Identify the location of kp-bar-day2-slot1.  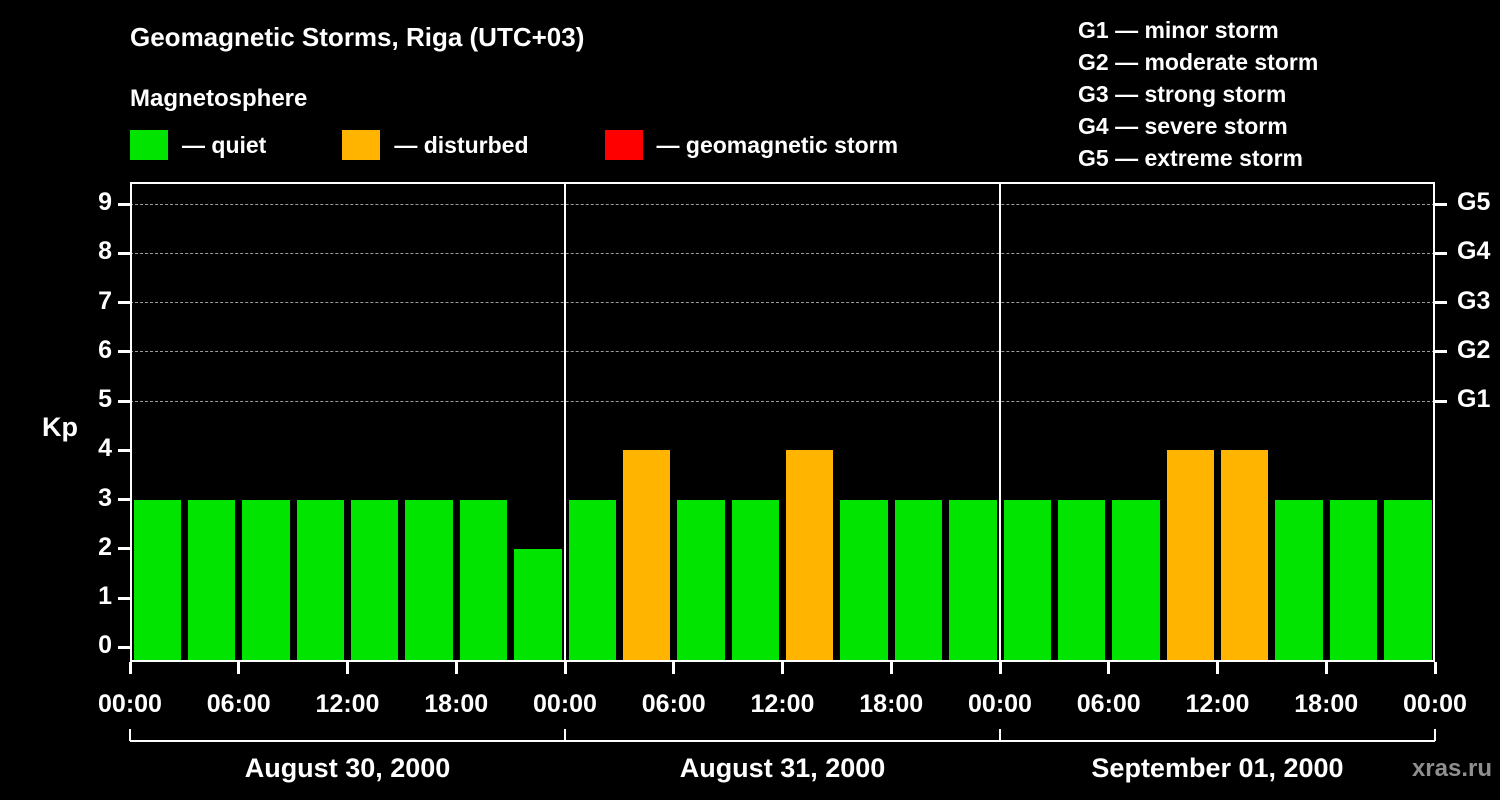
(592, 579).